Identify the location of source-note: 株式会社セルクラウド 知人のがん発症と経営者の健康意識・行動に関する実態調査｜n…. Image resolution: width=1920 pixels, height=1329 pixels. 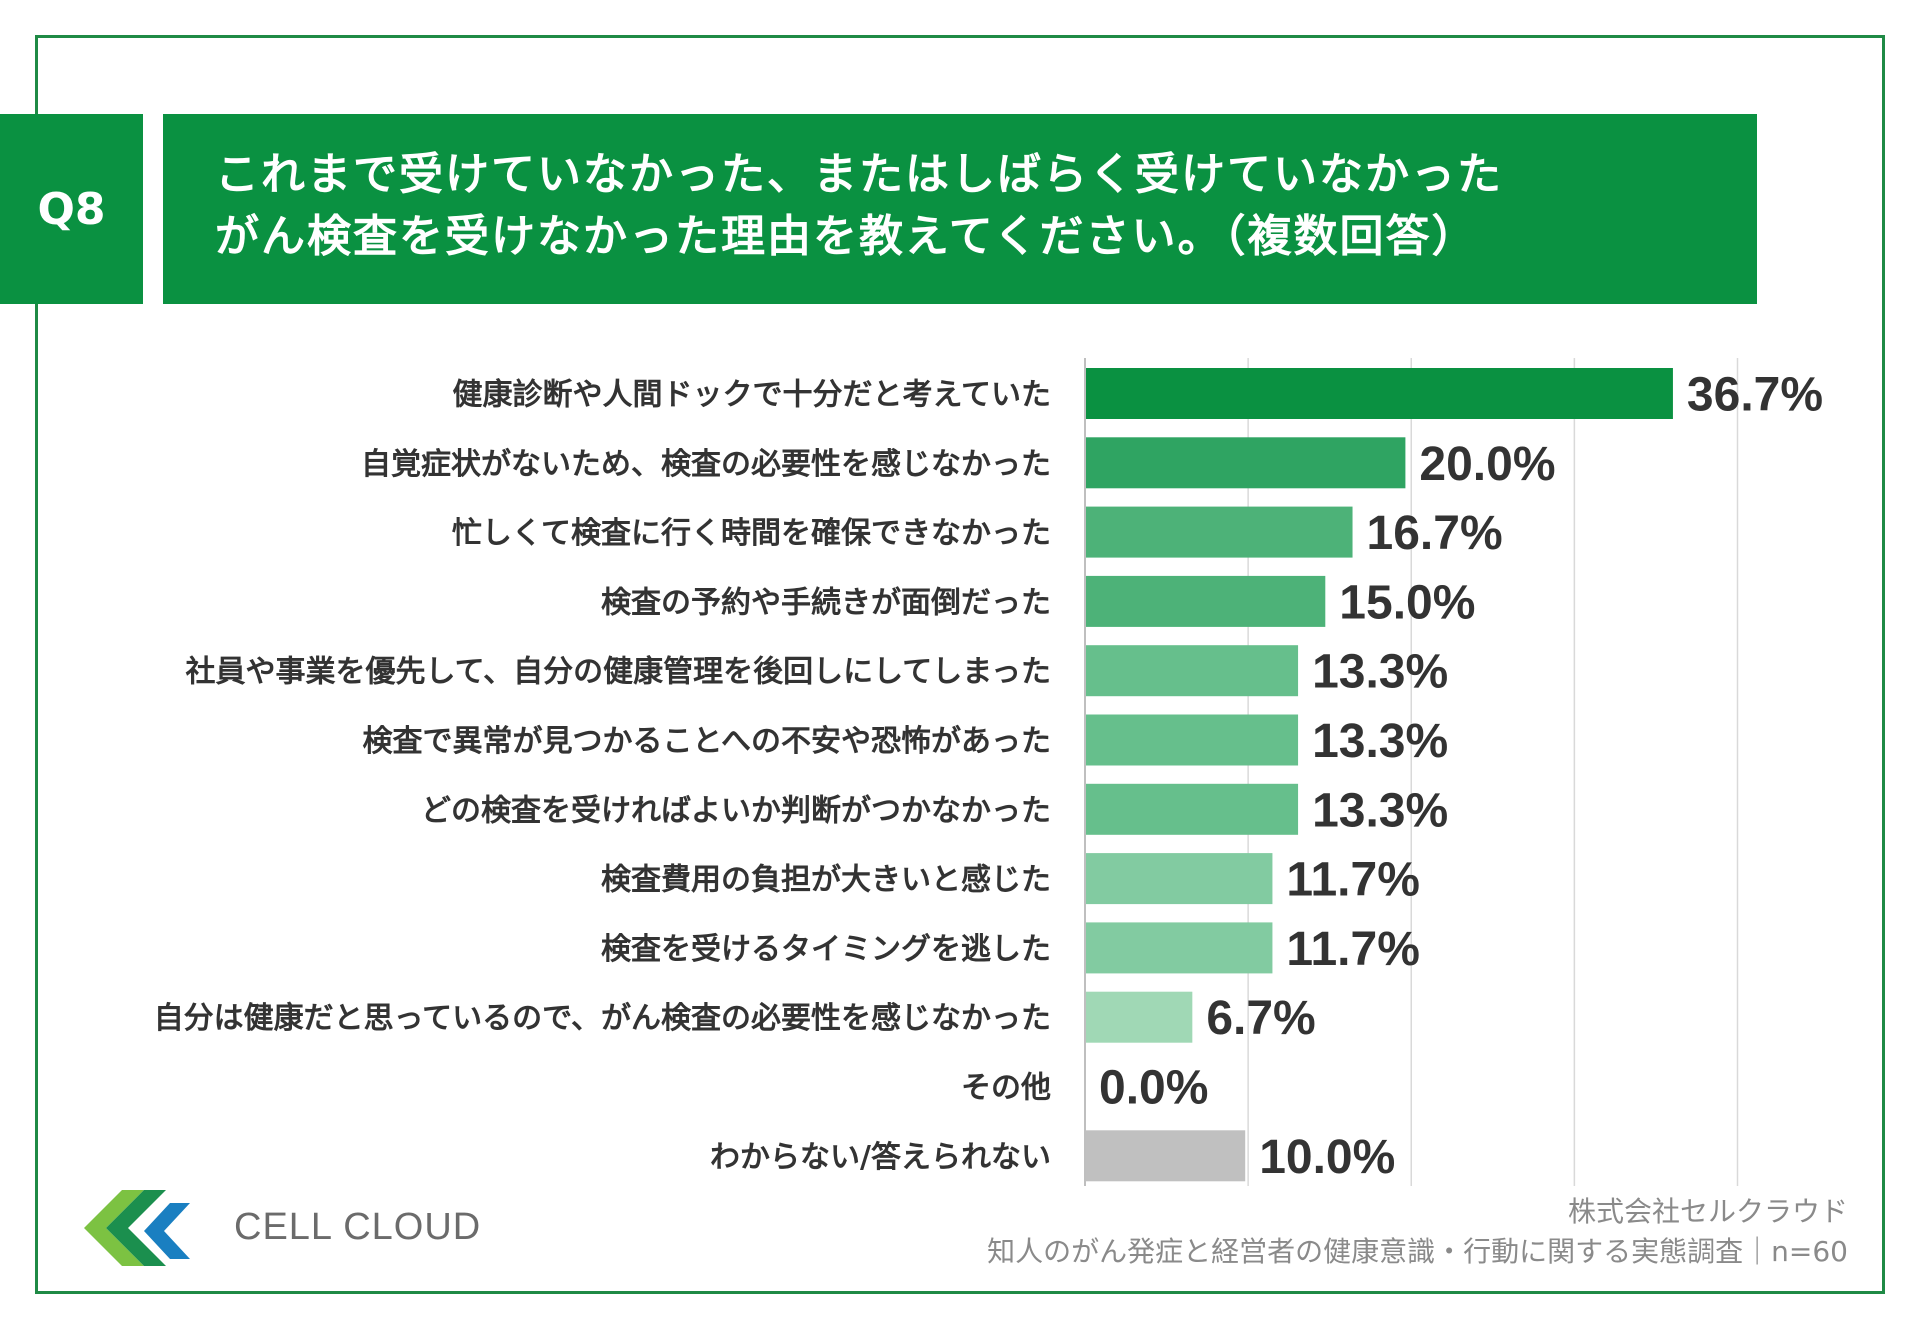
(1417, 1232).